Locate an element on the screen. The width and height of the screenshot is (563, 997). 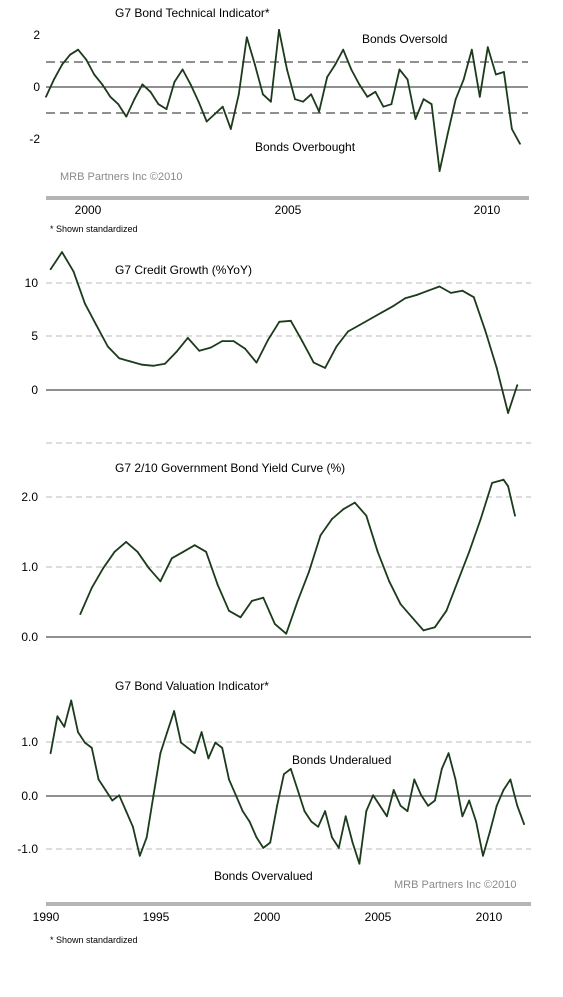
panel-title: G7 2/10 Government Bond Yield Curve (%) is located at coordinates (230, 468).